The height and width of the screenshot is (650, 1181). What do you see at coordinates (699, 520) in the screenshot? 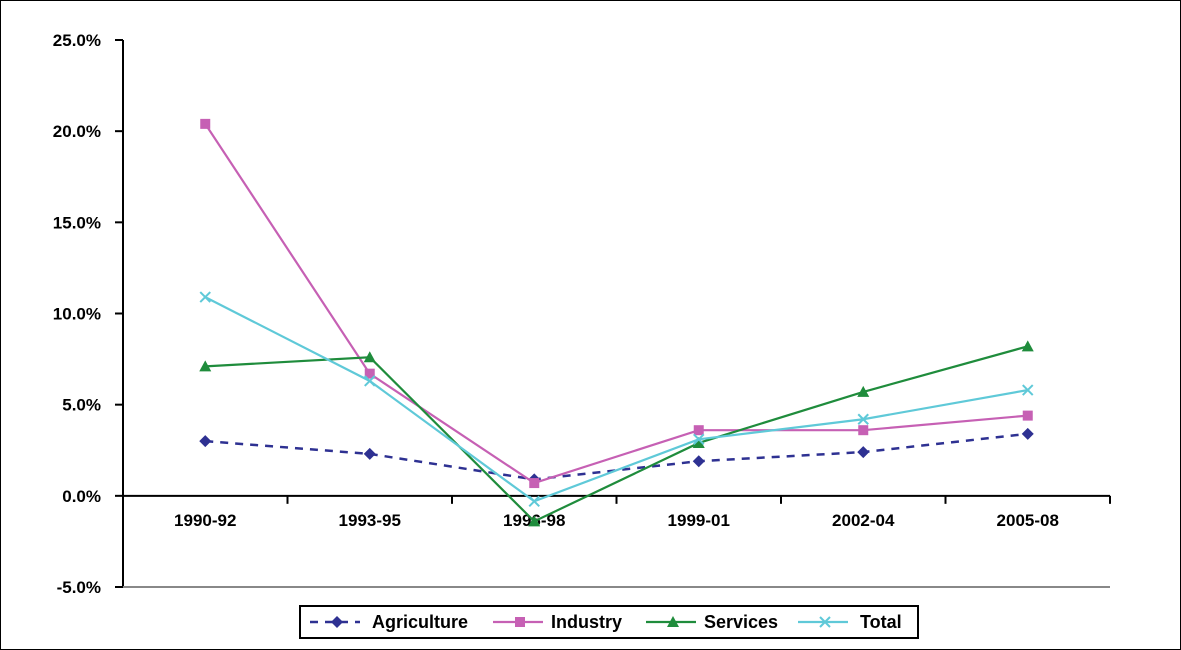
I see `x-tick-label: 1999-01` at bounding box center [699, 520].